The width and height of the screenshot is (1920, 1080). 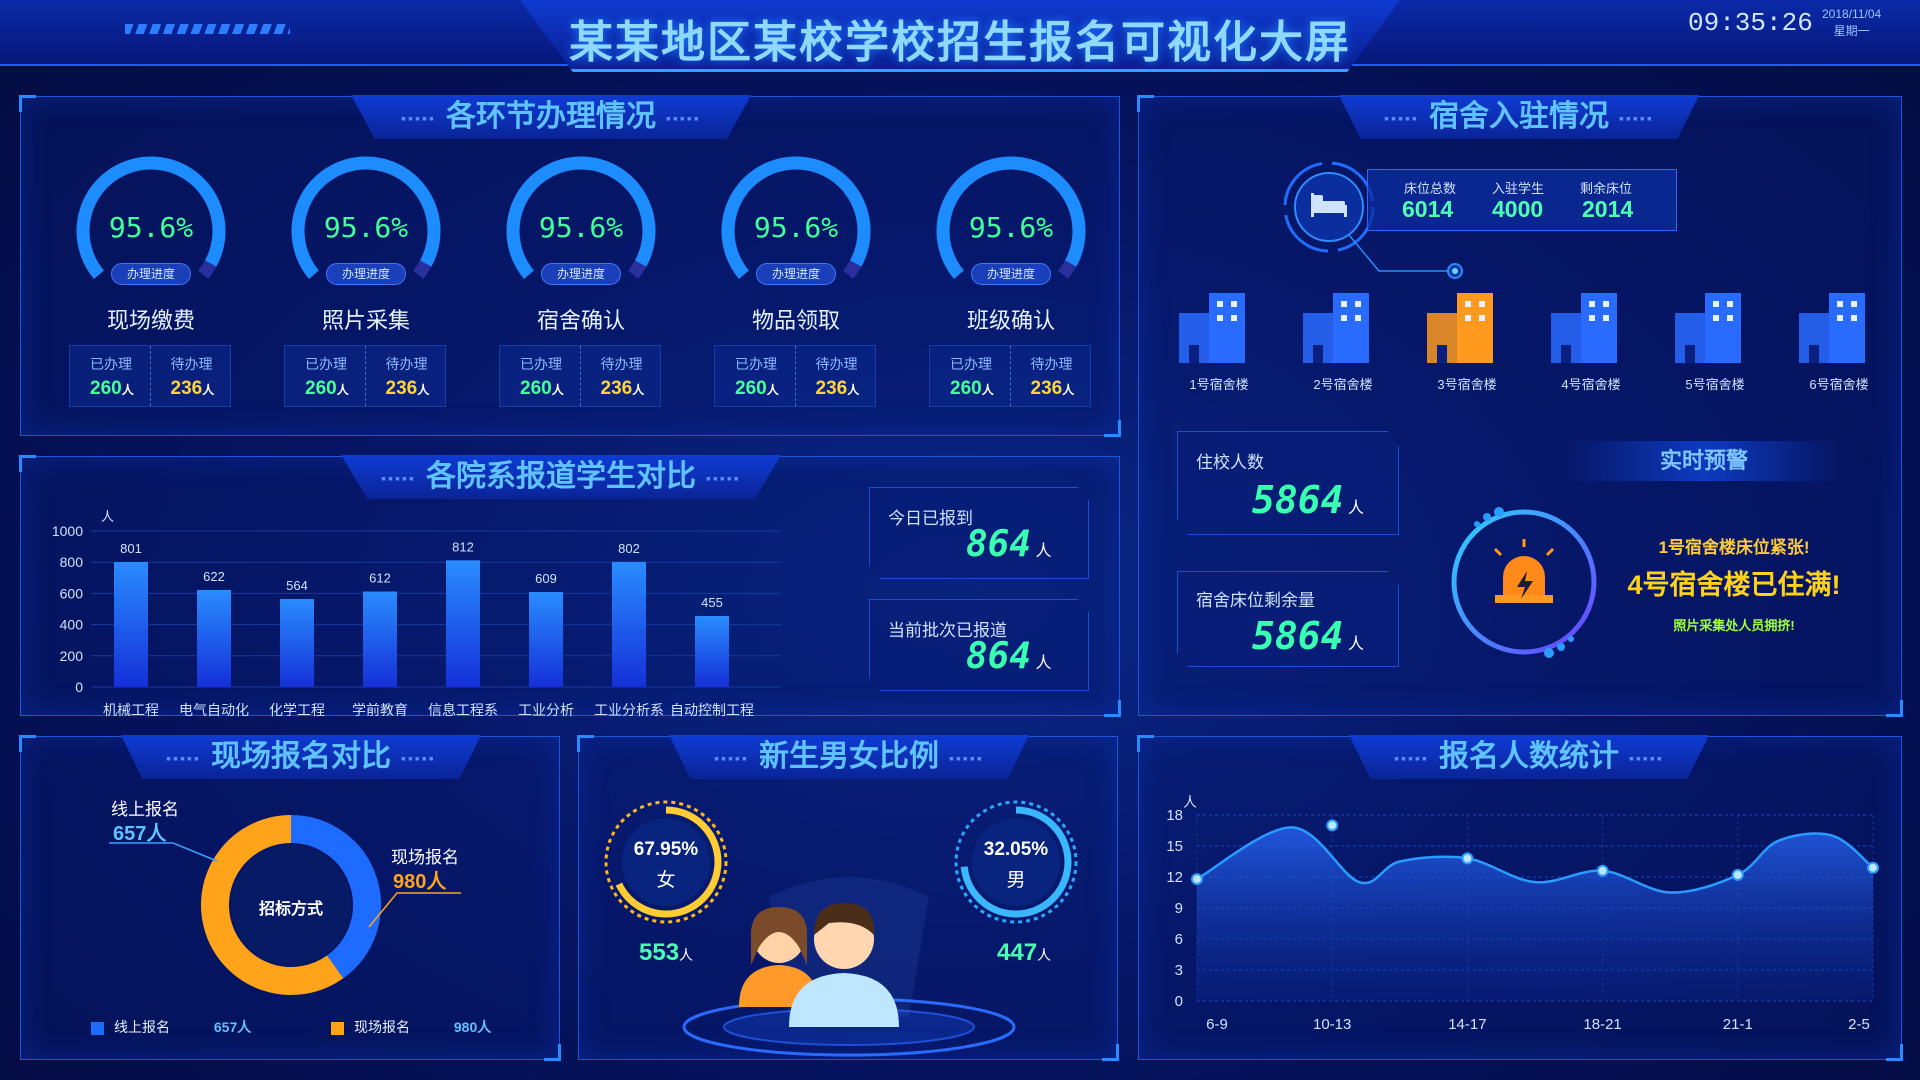 I want to click on gauge-2: 95.6% 办理进度 照片采集, so click(x=366, y=228).